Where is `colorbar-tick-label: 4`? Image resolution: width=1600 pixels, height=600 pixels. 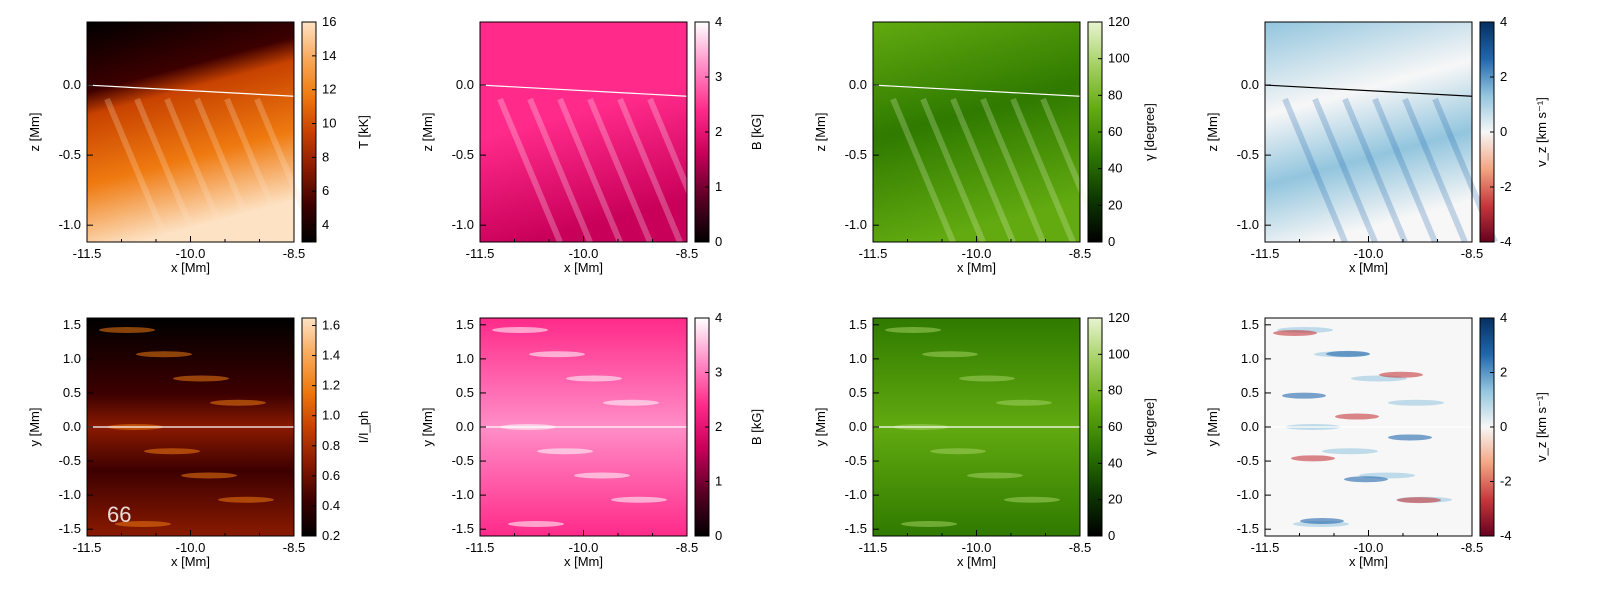 colorbar-tick-label: 4 is located at coordinates (718, 317).